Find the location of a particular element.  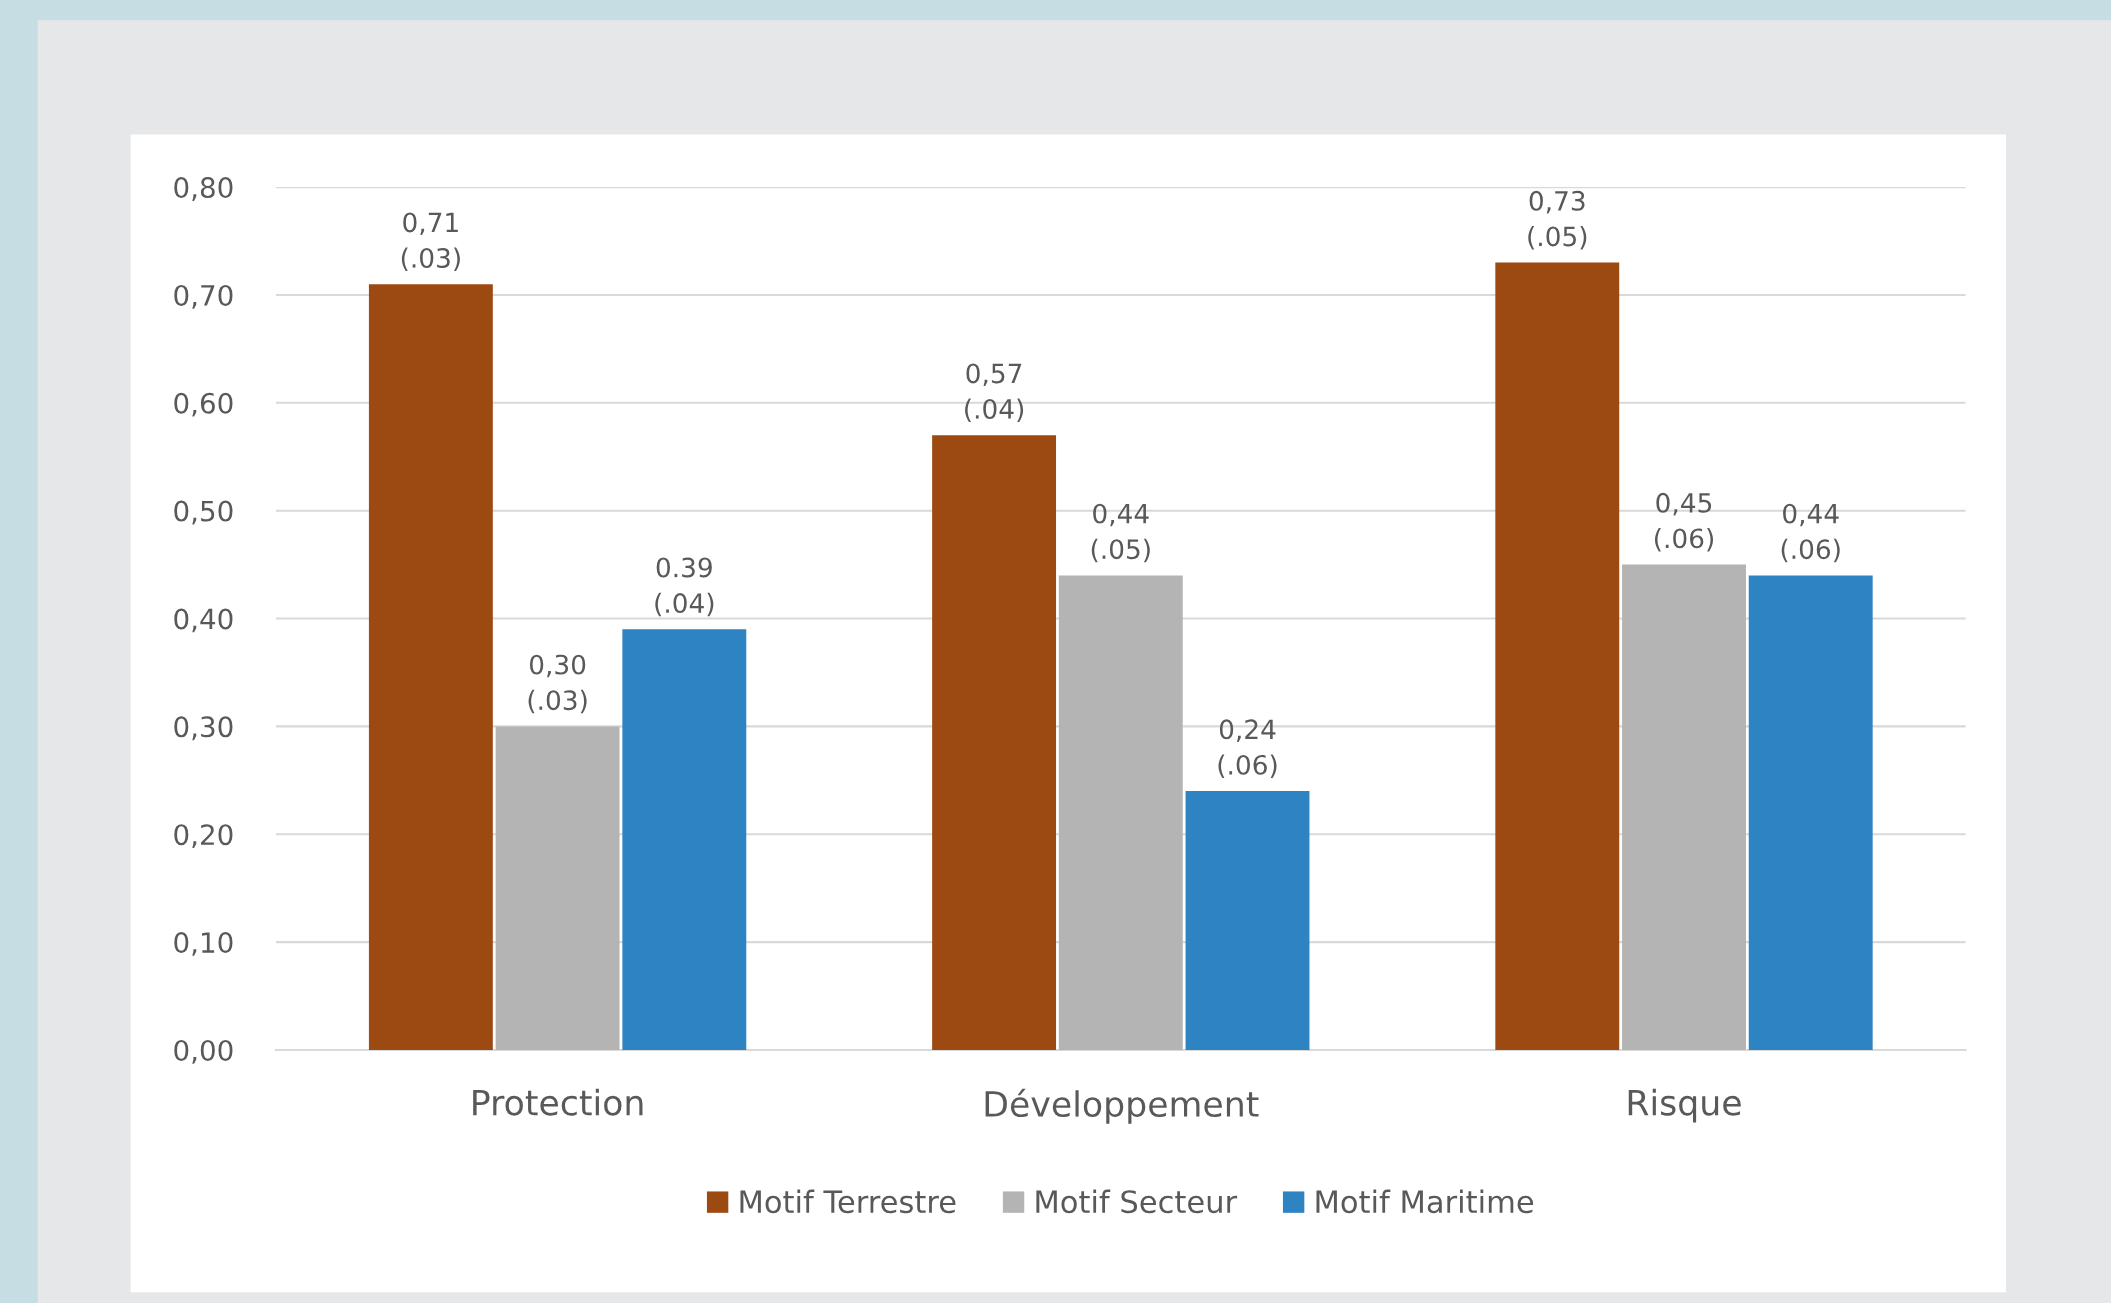

y-tick-label: 0,10 is located at coordinates (203, 944).